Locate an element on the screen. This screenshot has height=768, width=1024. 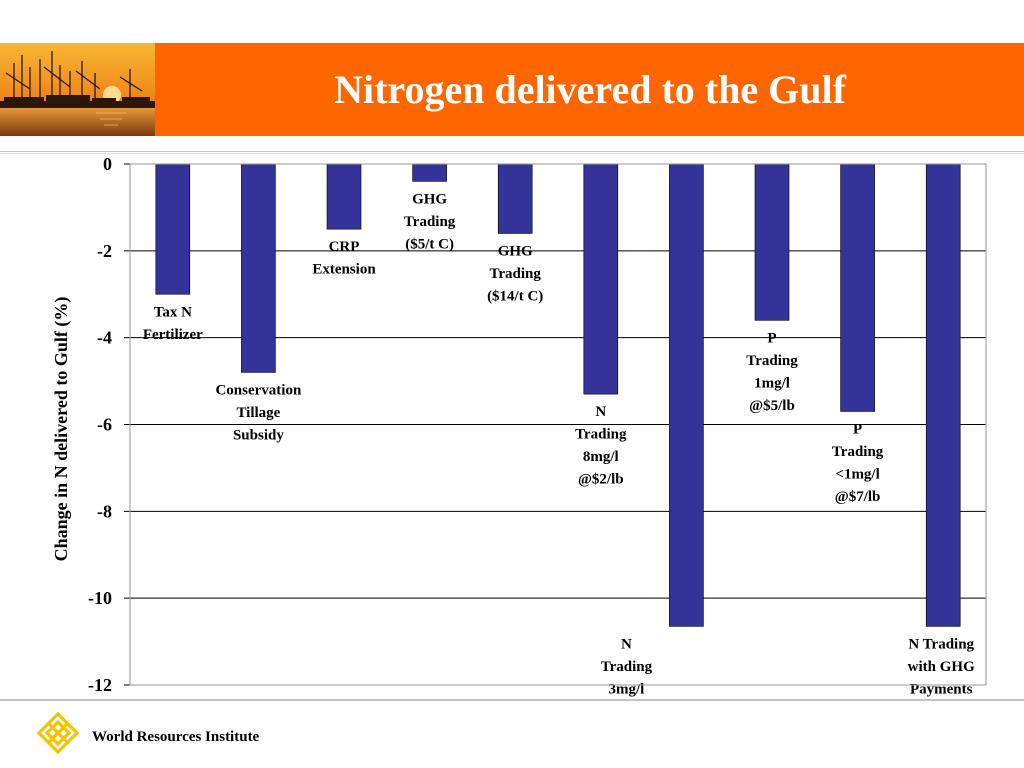
bar-label-line: with GHG is located at coordinates (941, 667).